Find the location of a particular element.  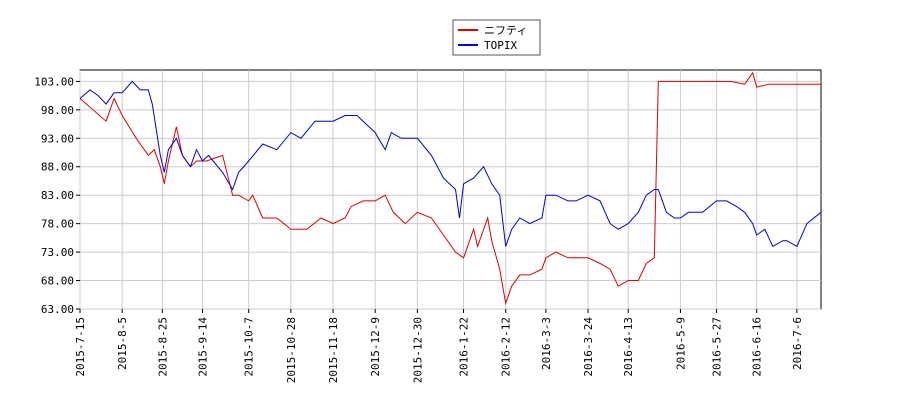

y-tick-label: 73.00 is located at coordinates (57, 252).